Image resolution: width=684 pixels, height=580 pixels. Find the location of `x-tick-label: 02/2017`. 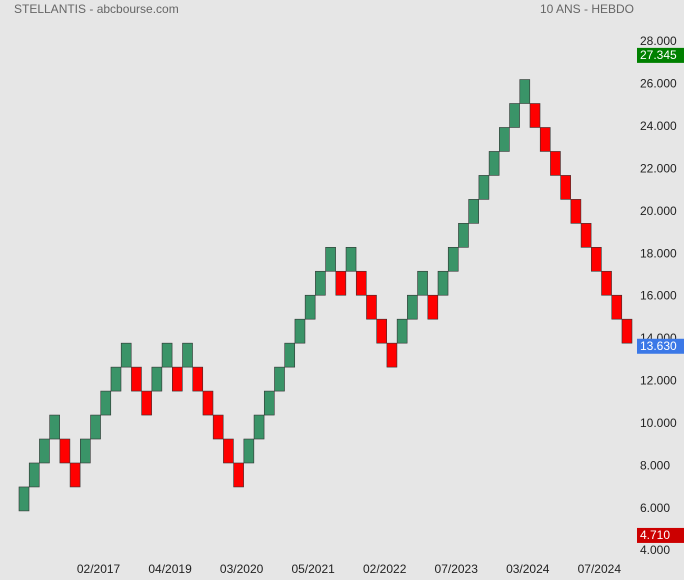

x-tick-label: 02/2017 is located at coordinates (99, 569).